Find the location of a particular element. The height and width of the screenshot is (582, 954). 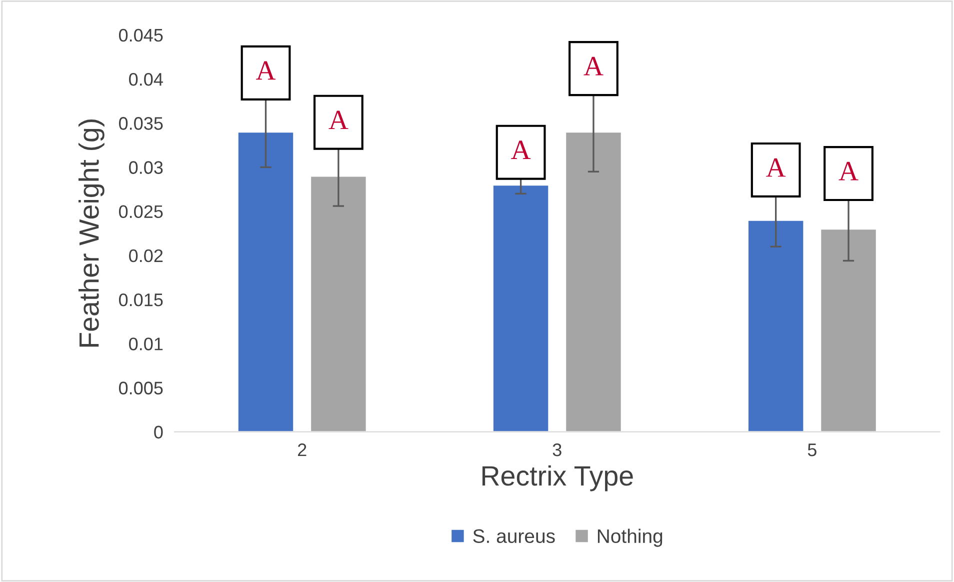

legend-label: S. aureus is located at coordinates (514, 536).